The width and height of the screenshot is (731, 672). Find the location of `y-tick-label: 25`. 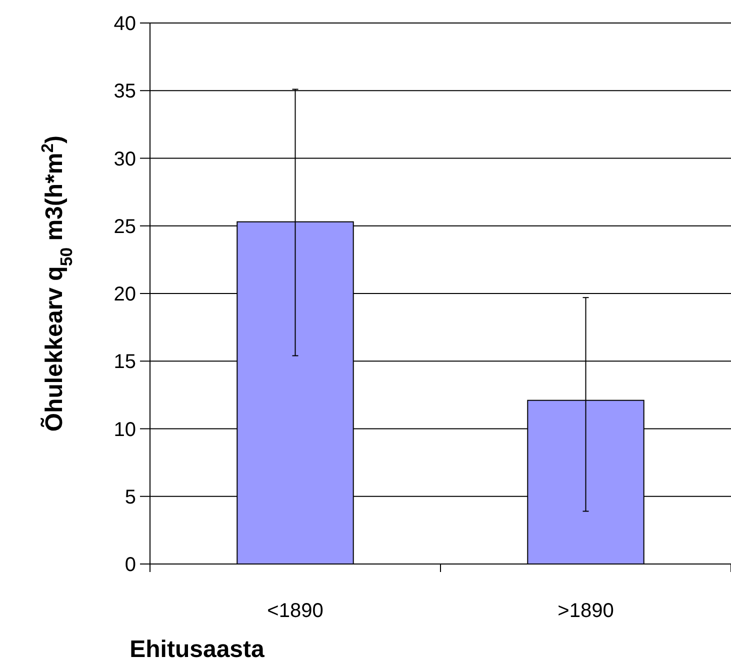

y-tick-label: 25 is located at coordinates (125, 227).